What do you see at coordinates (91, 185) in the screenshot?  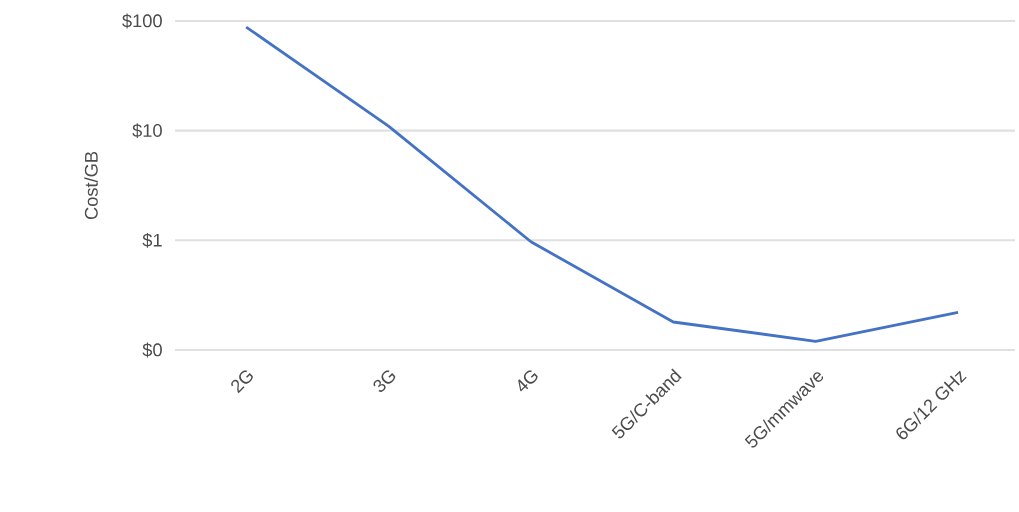 I see `y-axis-title: Cost/GB` at bounding box center [91, 185].